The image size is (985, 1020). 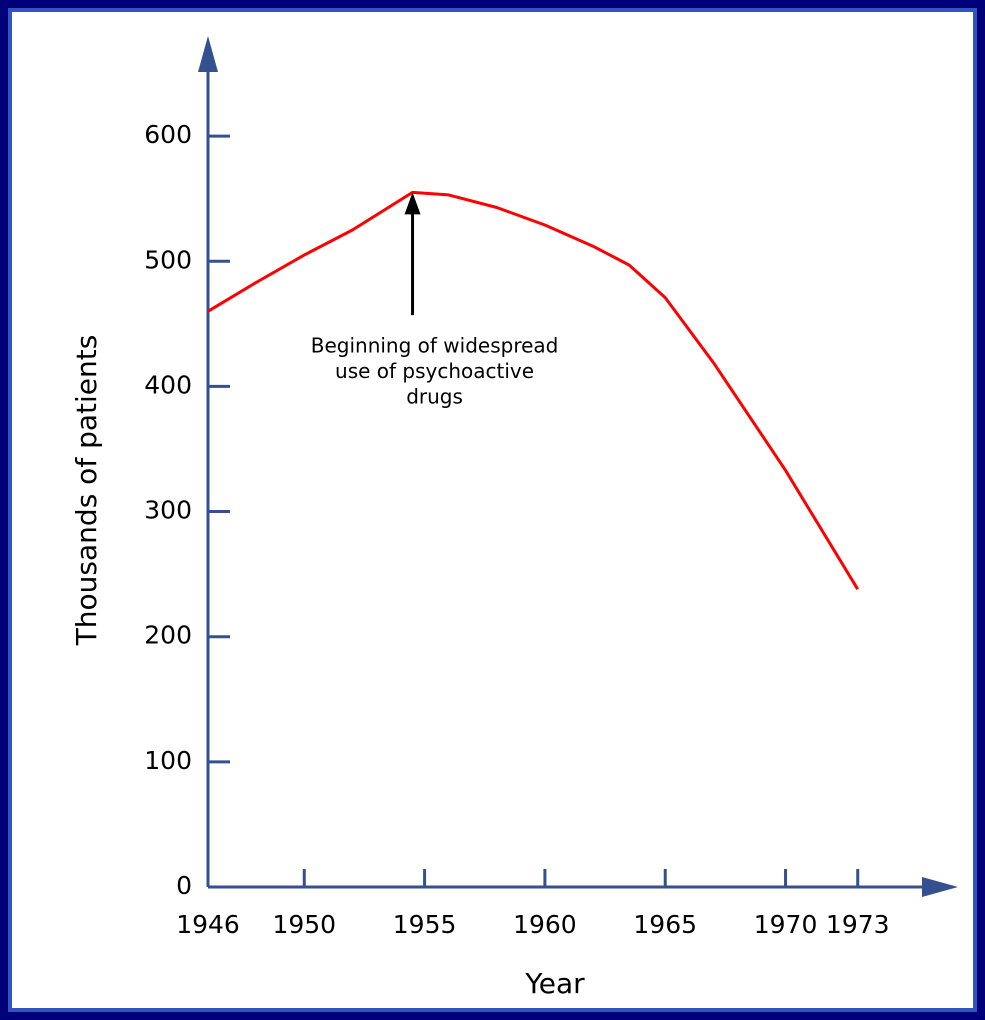 What do you see at coordinates (940, 887) in the screenshot?
I see `x-axis-arrow` at bounding box center [940, 887].